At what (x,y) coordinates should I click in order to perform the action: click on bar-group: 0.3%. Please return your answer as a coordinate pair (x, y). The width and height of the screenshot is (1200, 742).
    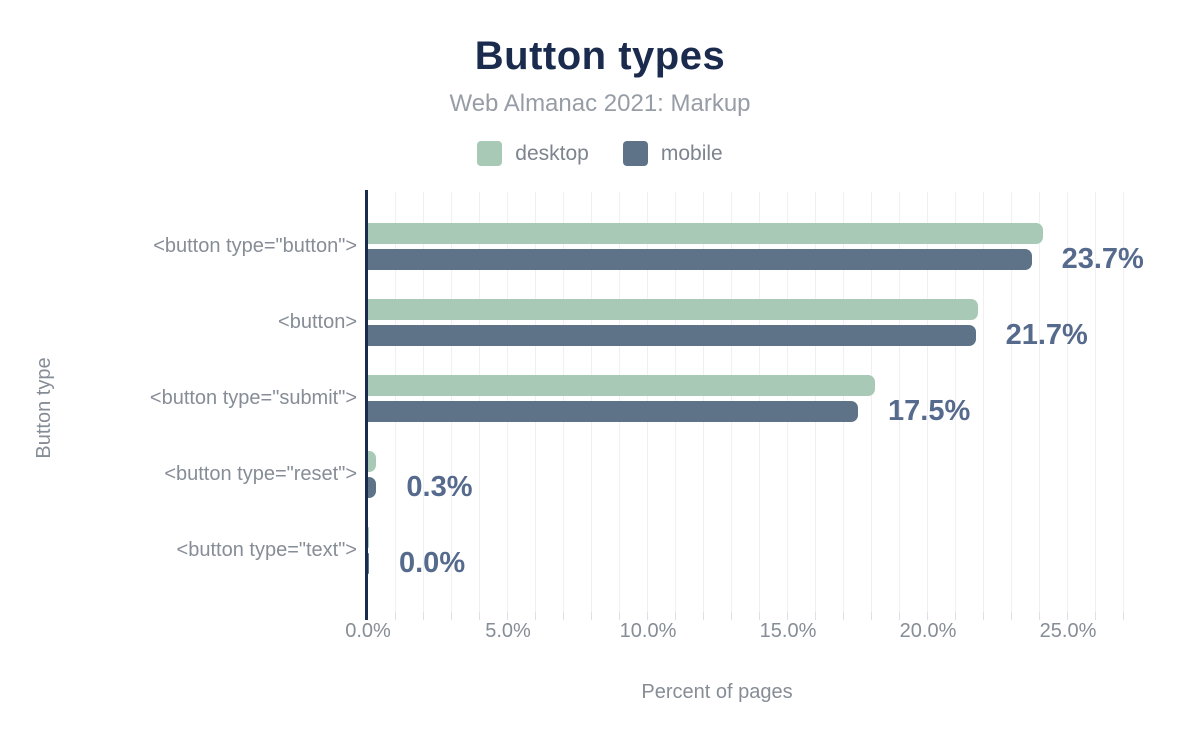
    Looking at the image, I should click on (753, 474).